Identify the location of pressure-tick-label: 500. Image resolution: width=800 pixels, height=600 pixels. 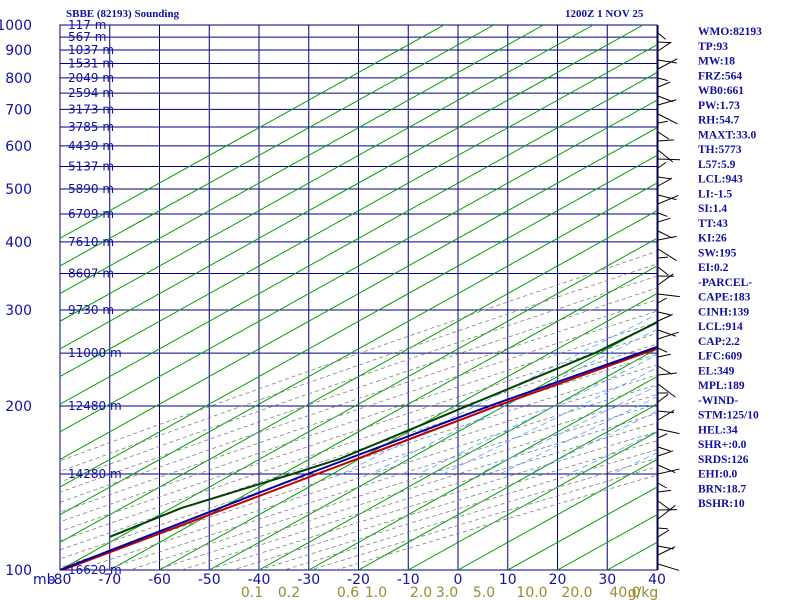
(18, 190).